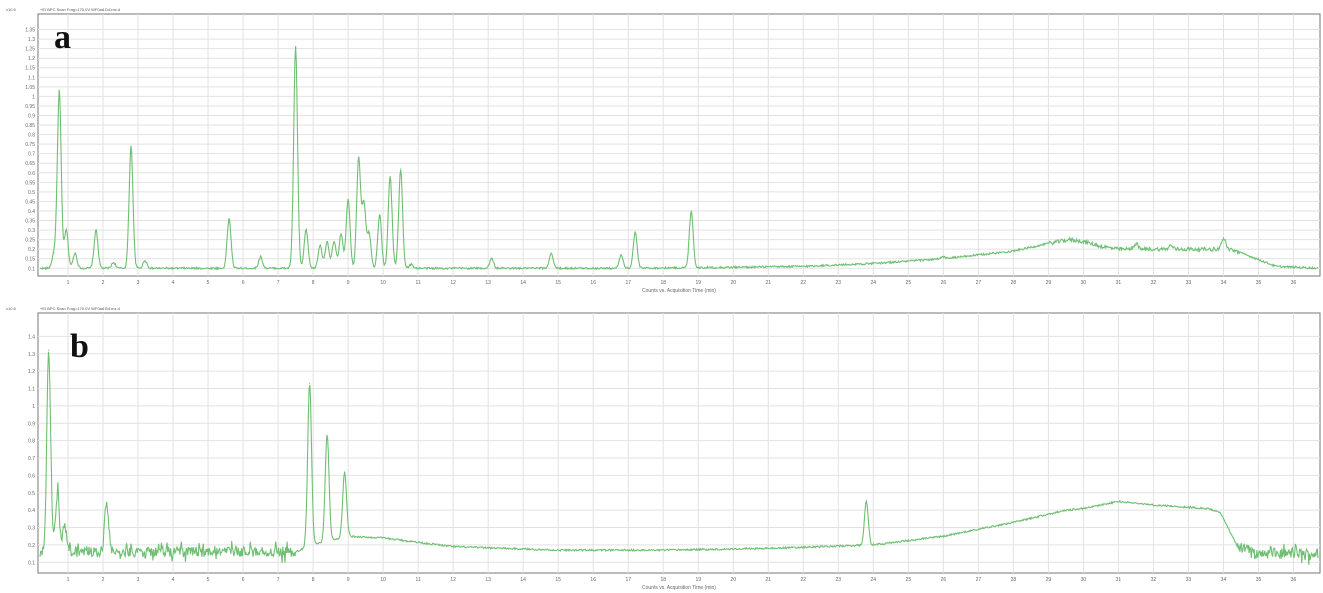 Image resolution: width=1323 pixels, height=593 pixels. Describe the element at coordinates (1014, 283) in the screenshot. I see `chart-a-x-tick-label: 28` at that location.